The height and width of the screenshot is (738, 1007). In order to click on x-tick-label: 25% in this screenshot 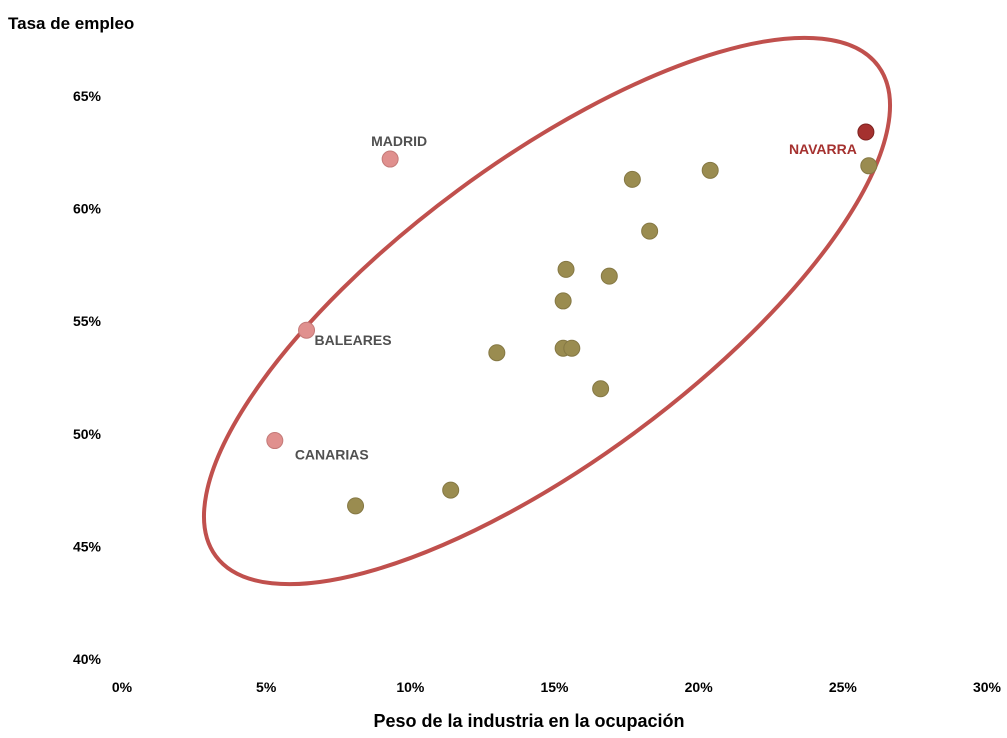, I will do `click(843, 687)`.